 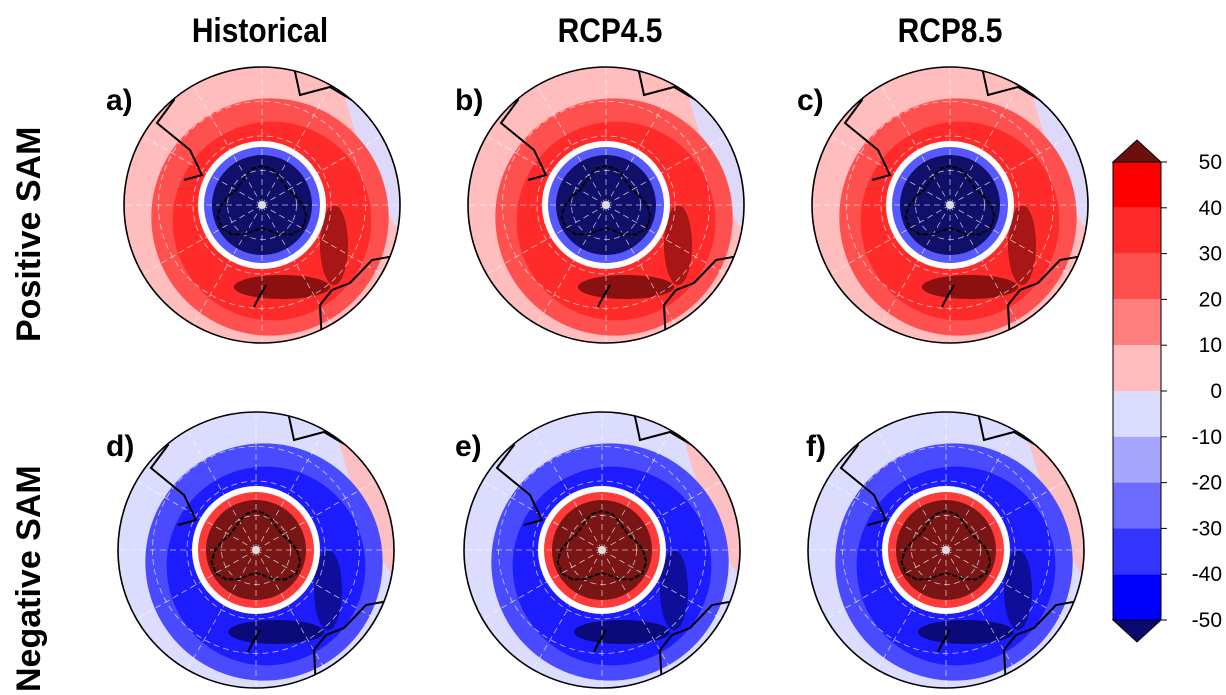 What do you see at coordinates (1210, 345) in the screenshot?
I see `colorbar-tick-label: 10` at bounding box center [1210, 345].